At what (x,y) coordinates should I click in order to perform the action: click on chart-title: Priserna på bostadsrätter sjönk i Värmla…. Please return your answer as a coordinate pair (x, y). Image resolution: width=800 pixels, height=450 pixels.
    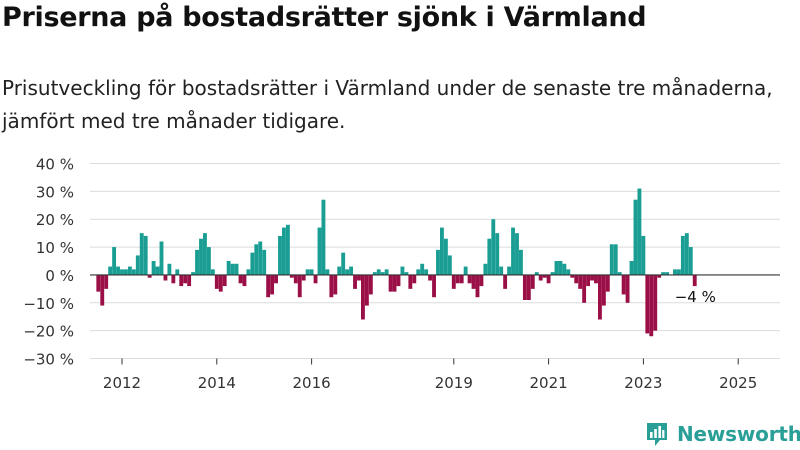
    Looking at the image, I should click on (324, 17).